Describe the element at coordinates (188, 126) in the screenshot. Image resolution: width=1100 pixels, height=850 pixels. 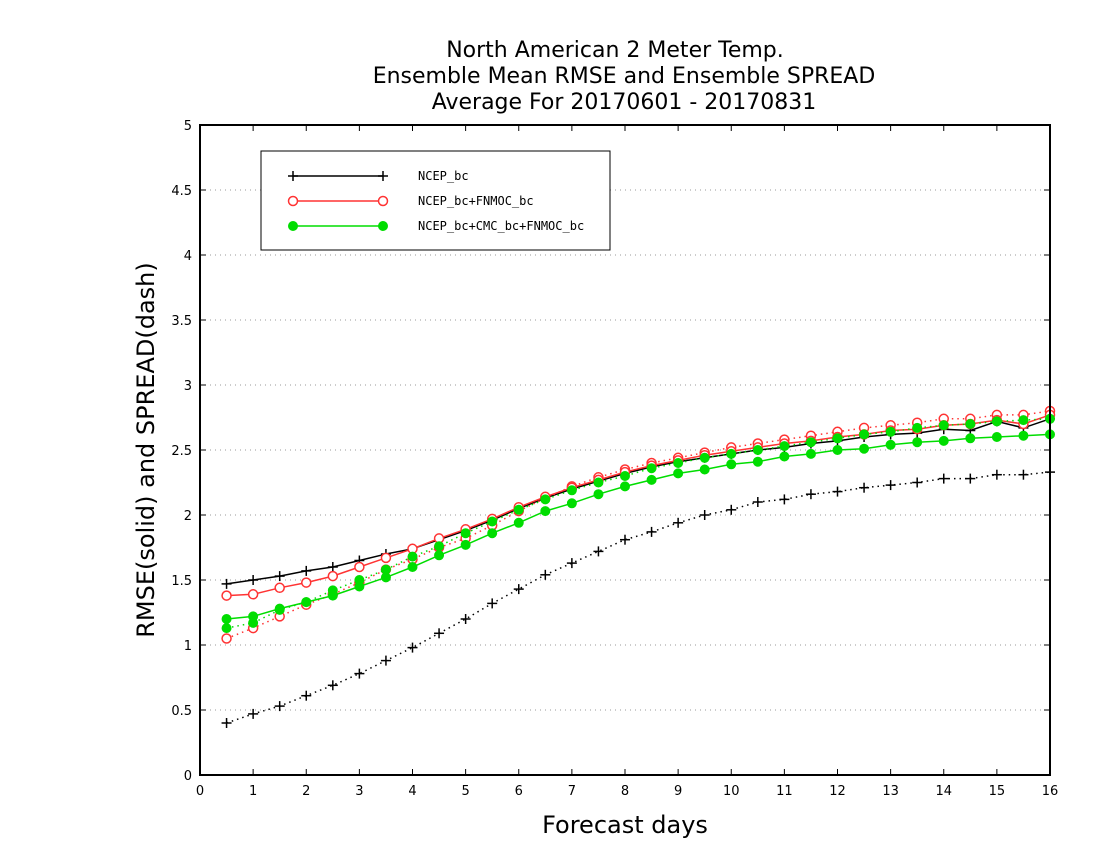
I see `y-tick-label: 5` at that location.